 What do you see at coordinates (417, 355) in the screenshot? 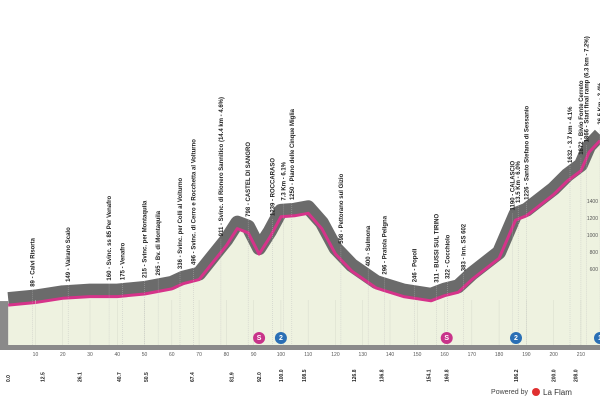
I see `x-tick-label: 150` at bounding box center [417, 355].